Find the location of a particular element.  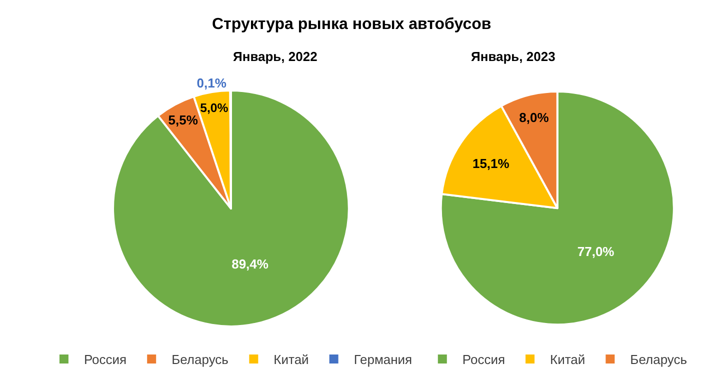

chart-subtitle: Январь, 2023 is located at coordinates (513, 56).